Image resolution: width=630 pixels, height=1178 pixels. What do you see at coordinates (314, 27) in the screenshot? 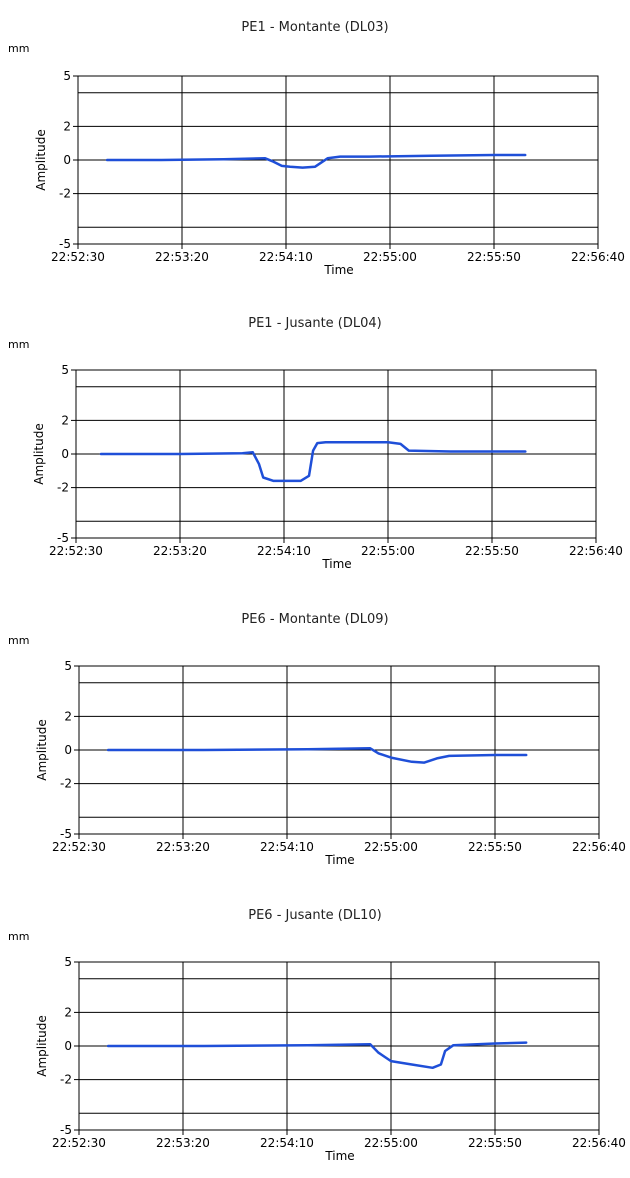
I see `chart-title: PE1 - Montante (DL03)` at bounding box center [314, 27].